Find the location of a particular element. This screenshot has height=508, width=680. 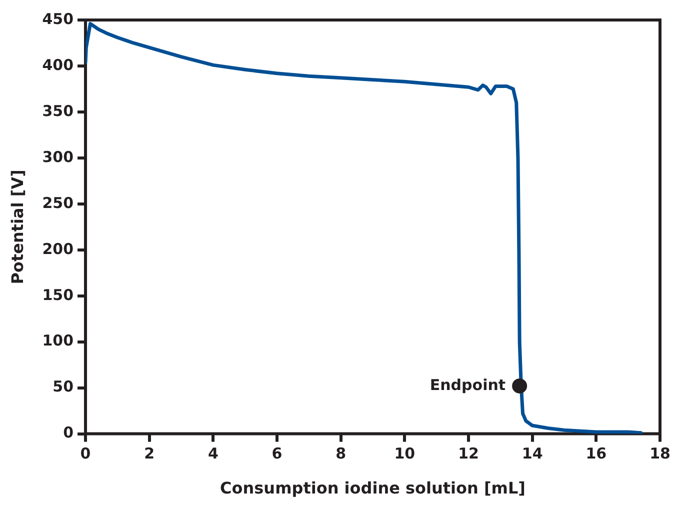

x-tick-label: 8 is located at coordinates (341, 453).